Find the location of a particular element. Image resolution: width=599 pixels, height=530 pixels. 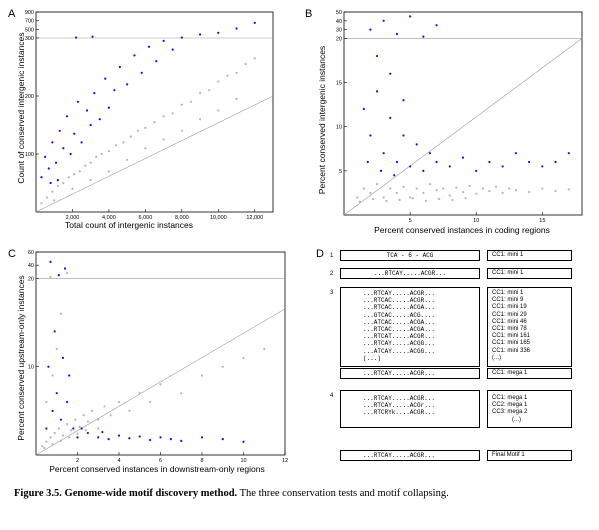

cluster-label-box: CC1: mini 1 is located at coordinates (529, 273).